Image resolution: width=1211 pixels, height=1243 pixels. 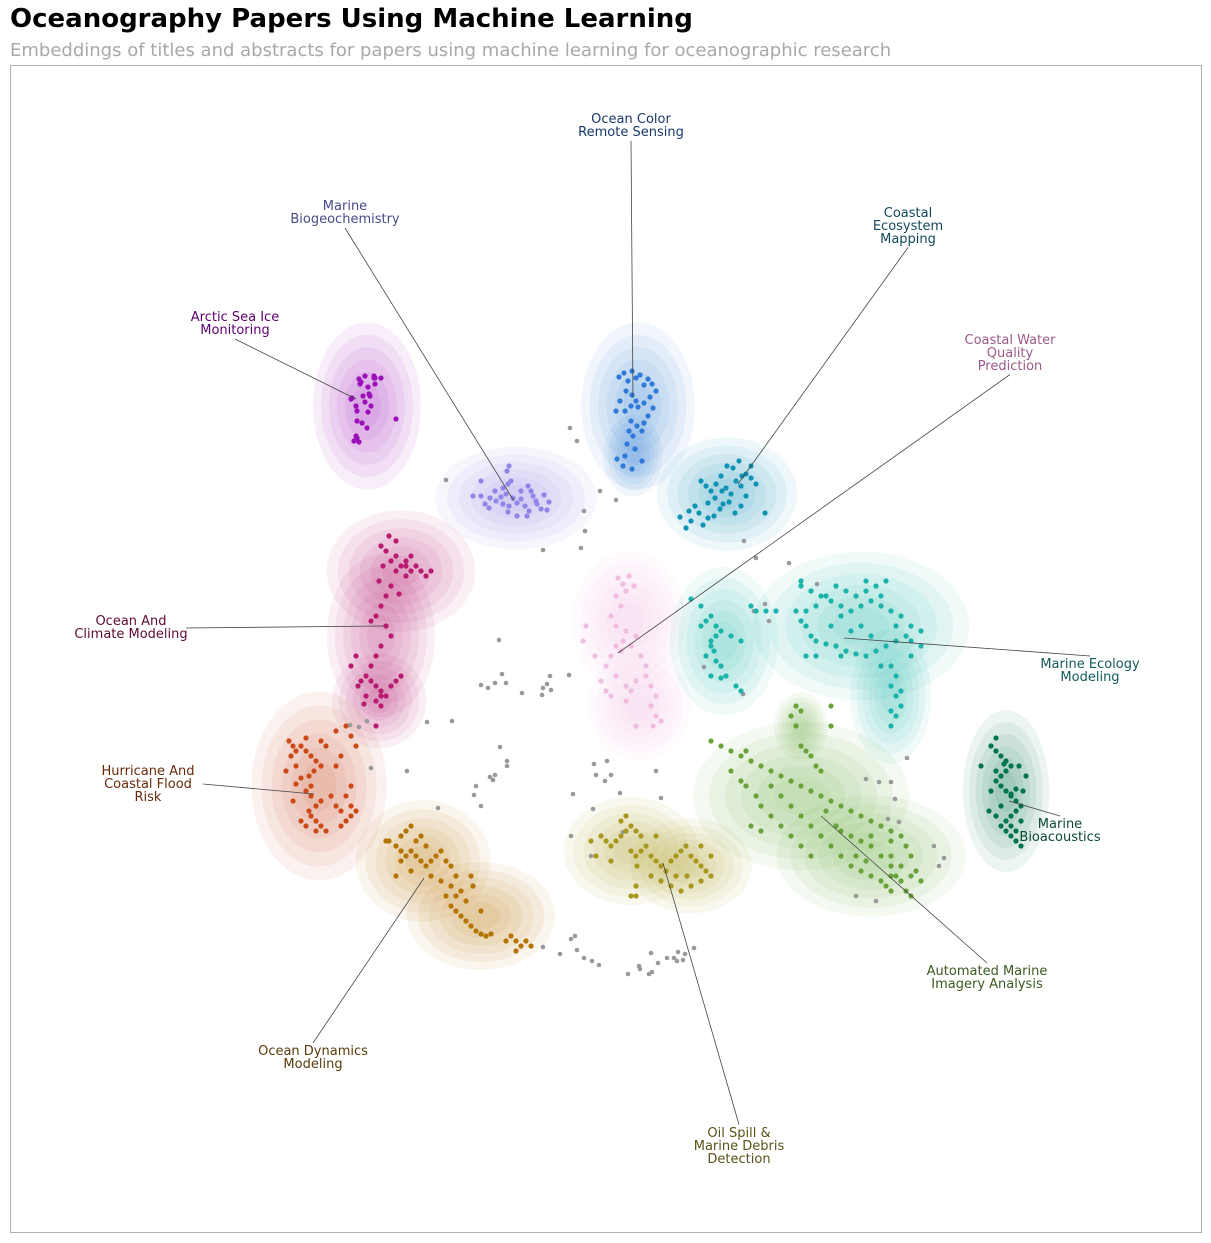 I want to click on cluster-marine-ecology-modeling, so click(x=806, y=653).